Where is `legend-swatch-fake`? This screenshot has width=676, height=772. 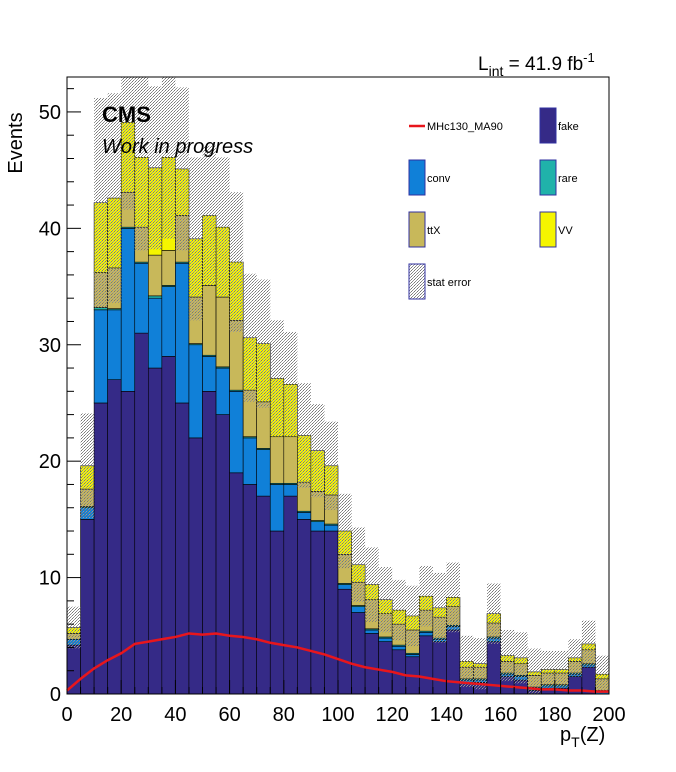
legend-swatch-fake is located at coordinates (548, 125).